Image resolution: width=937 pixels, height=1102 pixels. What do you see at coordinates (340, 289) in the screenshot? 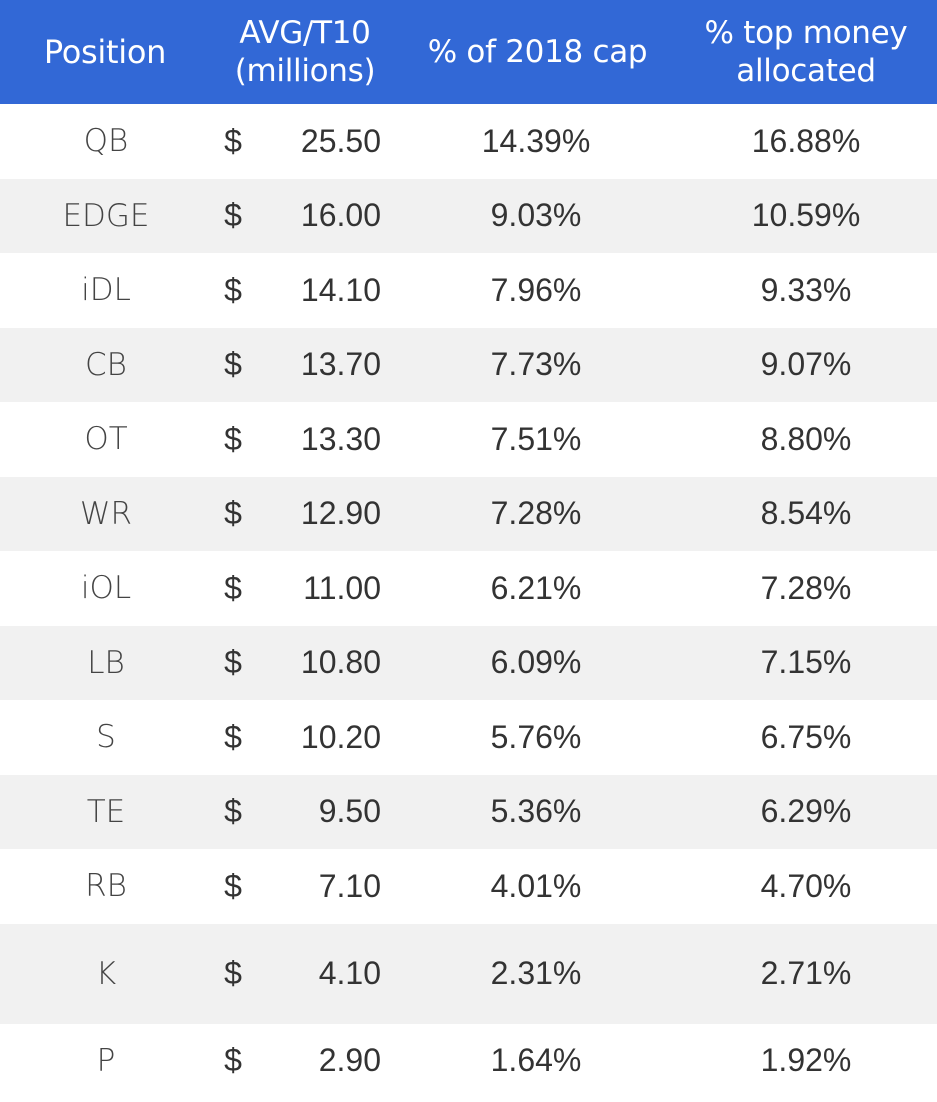
I see `avg-value-cell: 14.10` at bounding box center [340, 289].